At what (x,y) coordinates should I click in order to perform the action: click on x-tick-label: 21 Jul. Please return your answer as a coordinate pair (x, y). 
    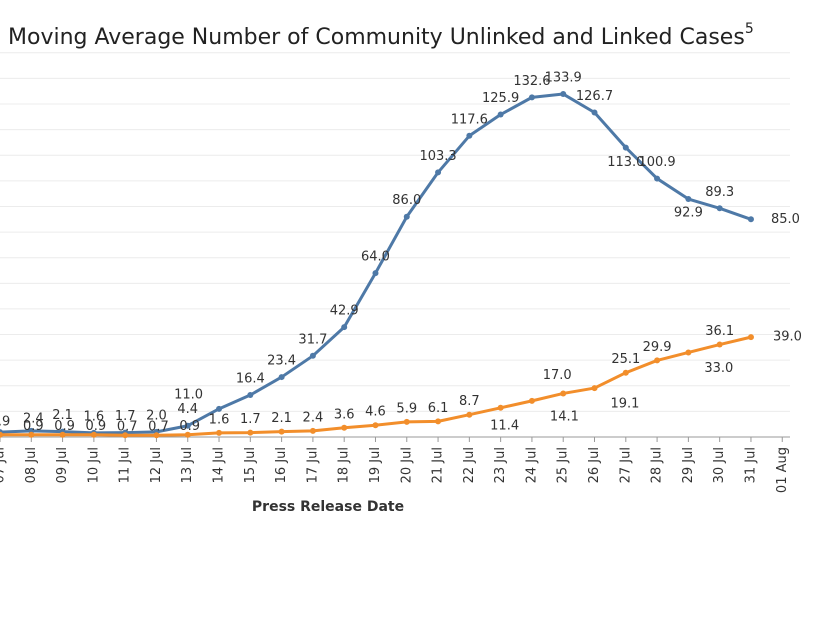
    Looking at the image, I should click on (438, 465).